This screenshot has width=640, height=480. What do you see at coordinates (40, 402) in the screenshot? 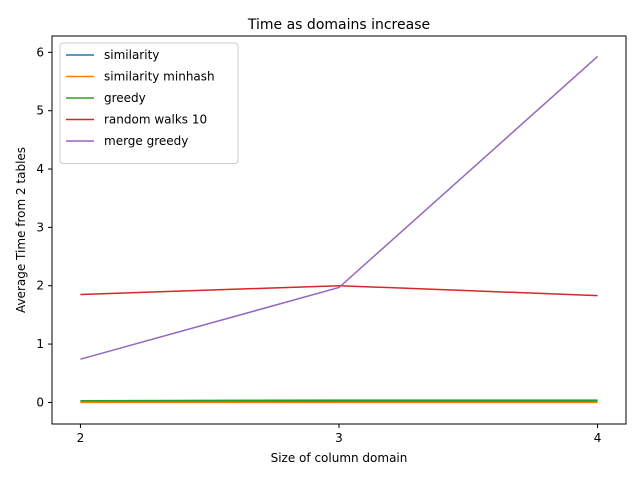
I see `y-tick-label: 0` at bounding box center [40, 402].